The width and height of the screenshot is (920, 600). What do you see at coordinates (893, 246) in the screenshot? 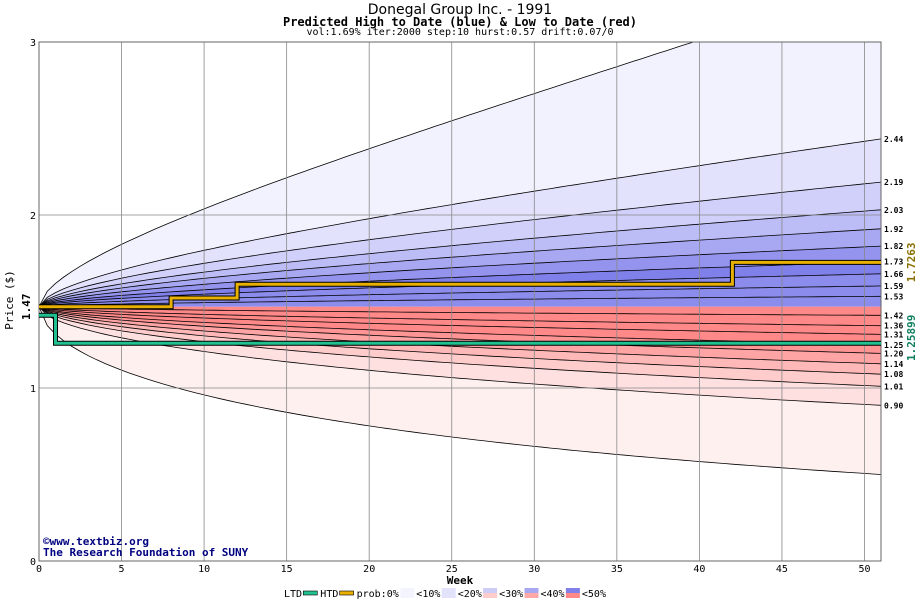
I see `right-value-label-4: 1.82` at bounding box center [893, 246].